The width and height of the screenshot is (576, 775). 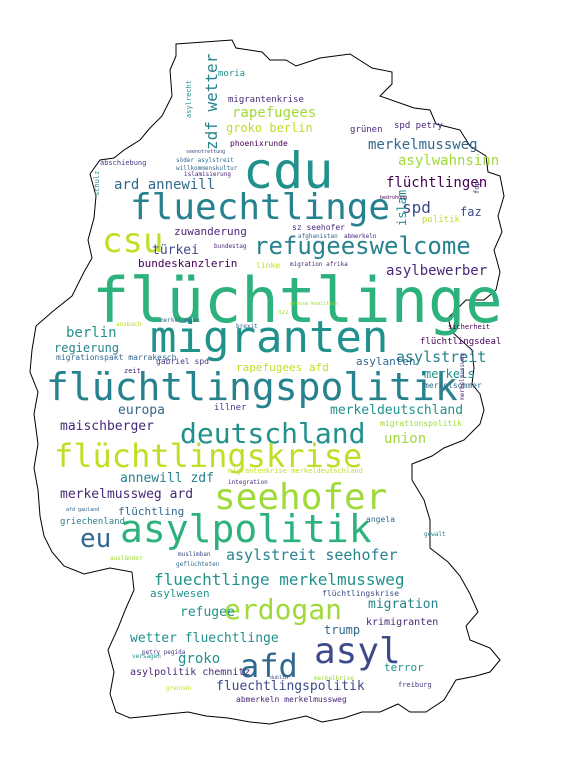 What do you see at coordinates (288, 171) in the screenshot?
I see `word-cdu: cdu` at bounding box center [288, 171].